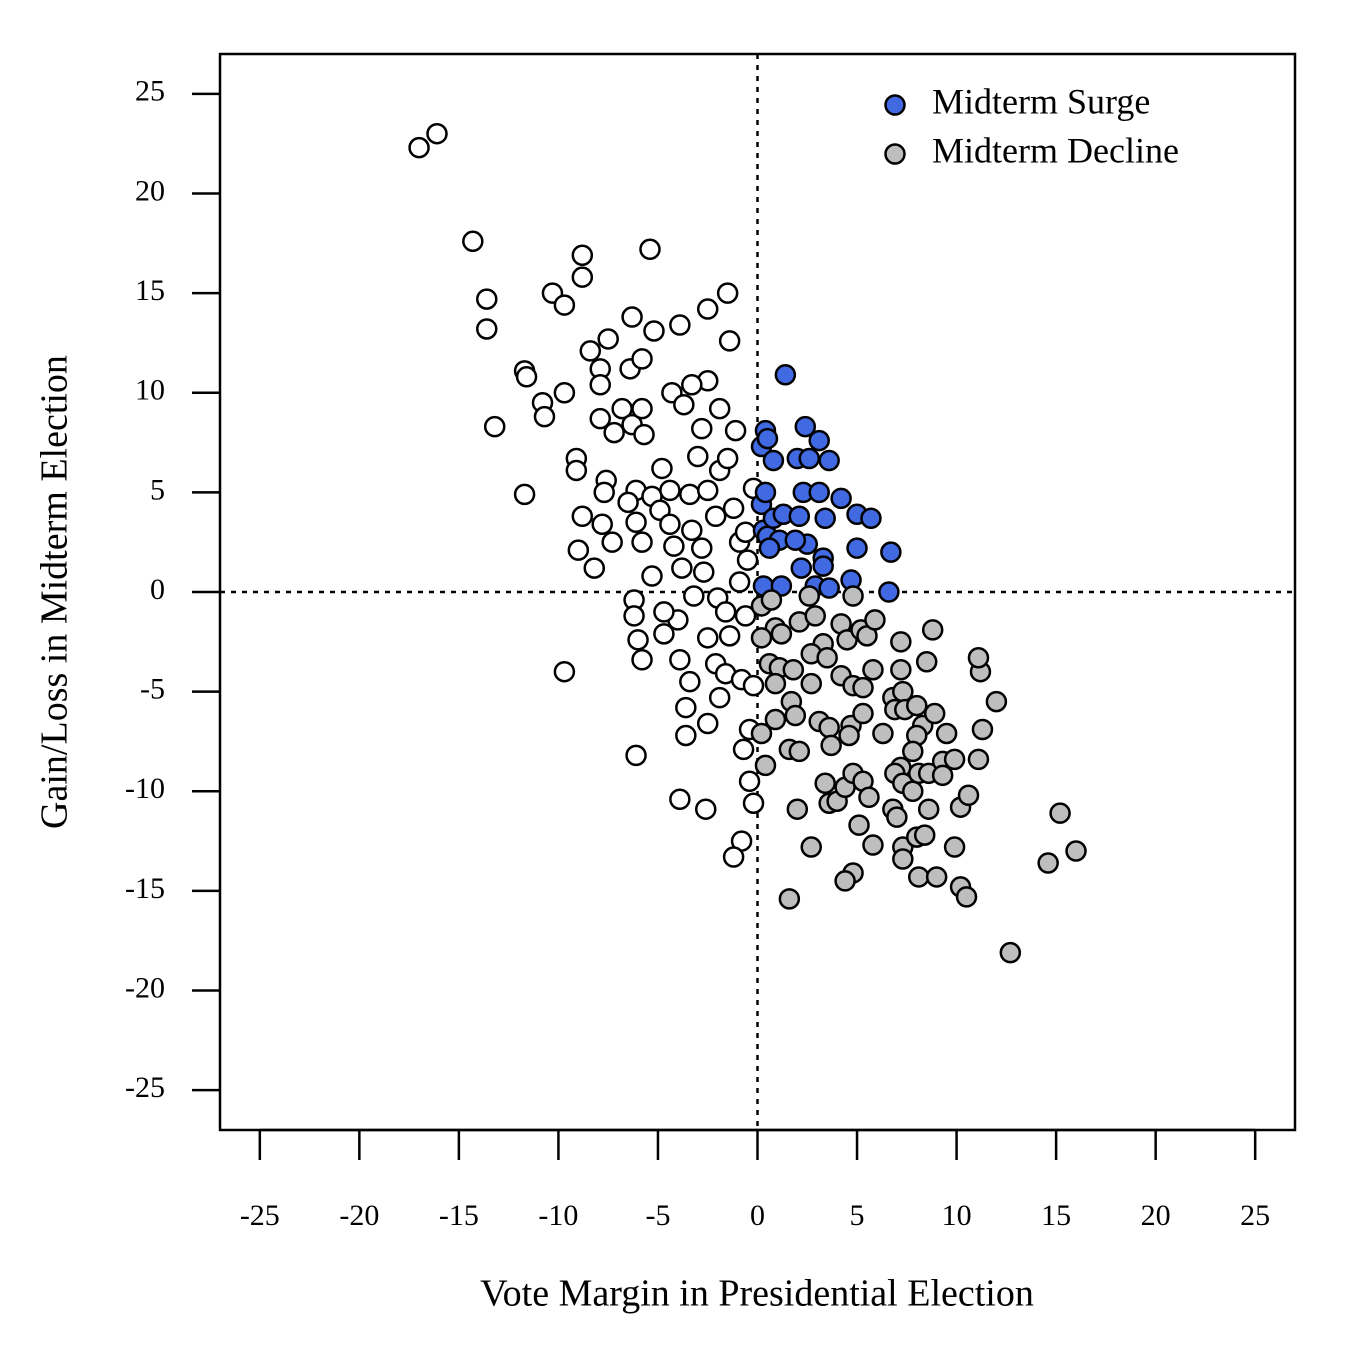 The width and height of the screenshot is (1350, 1350). What do you see at coordinates (145, 1087) in the screenshot?
I see `y-tick-label: -25` at bounding box center [145, 1087].